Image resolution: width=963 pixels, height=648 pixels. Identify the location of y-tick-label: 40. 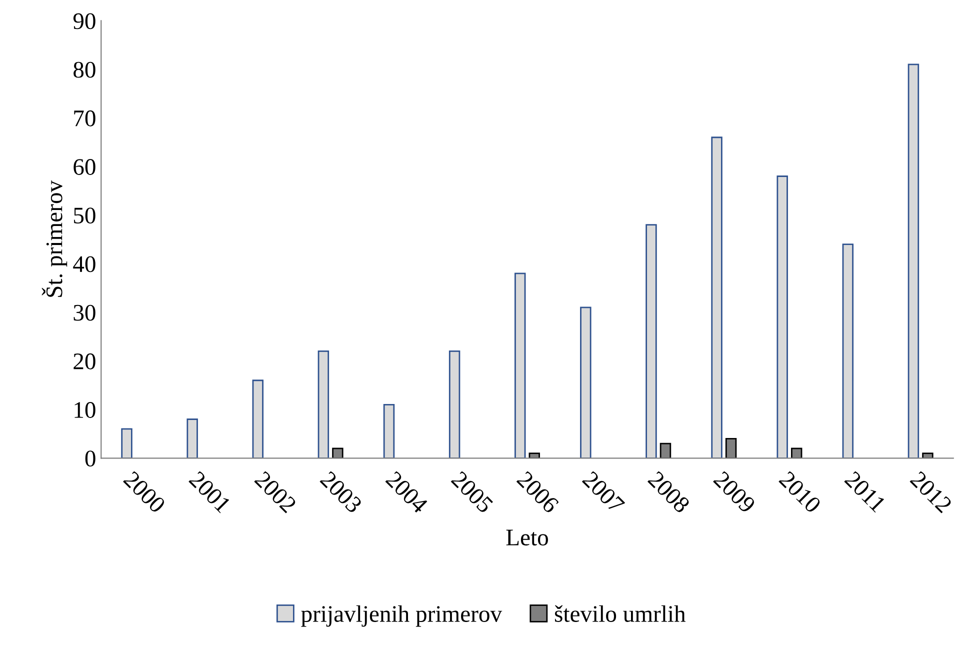
(84, 264).